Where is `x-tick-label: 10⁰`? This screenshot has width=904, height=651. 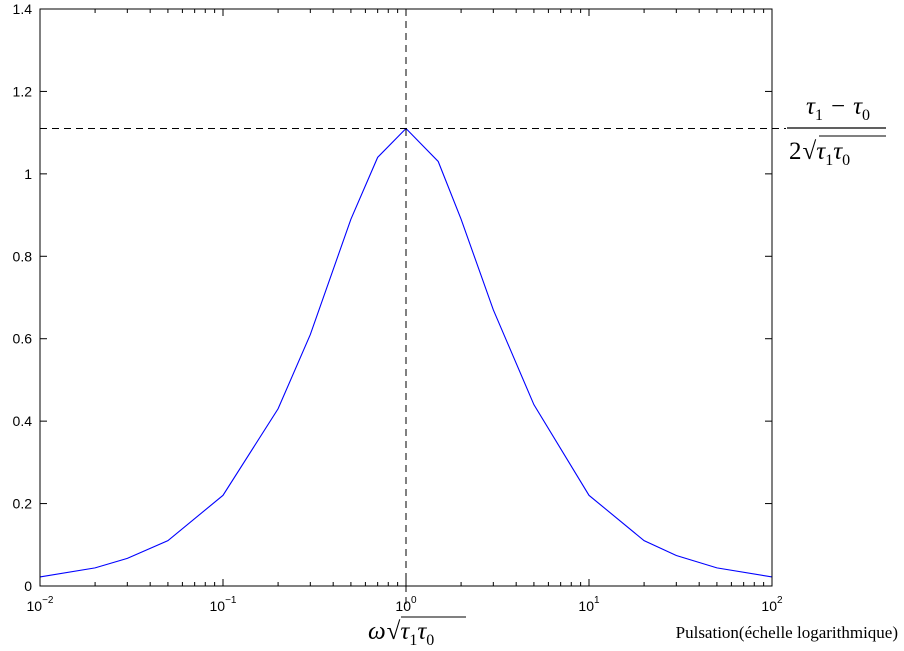
x-tick-label: 10⁰ is located at coordinates (406, 604).